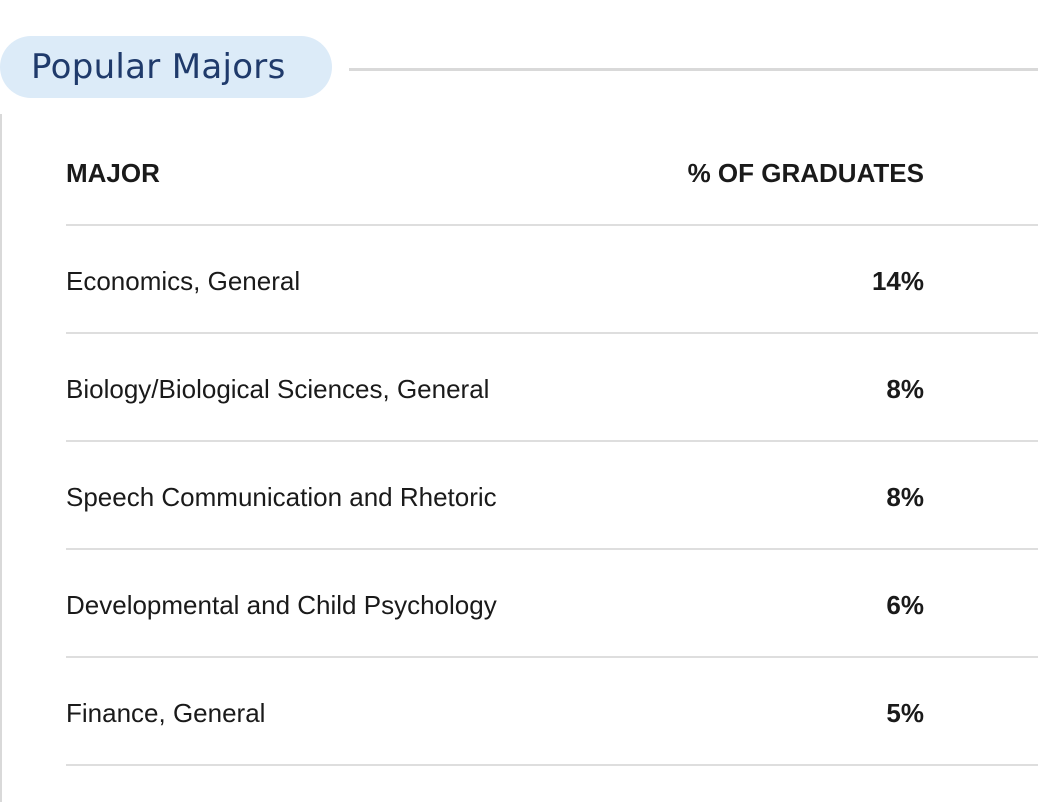 The height and width of the screenshot is (802, 1038). I want to click on major-percent: 5%, so click(905, 713).